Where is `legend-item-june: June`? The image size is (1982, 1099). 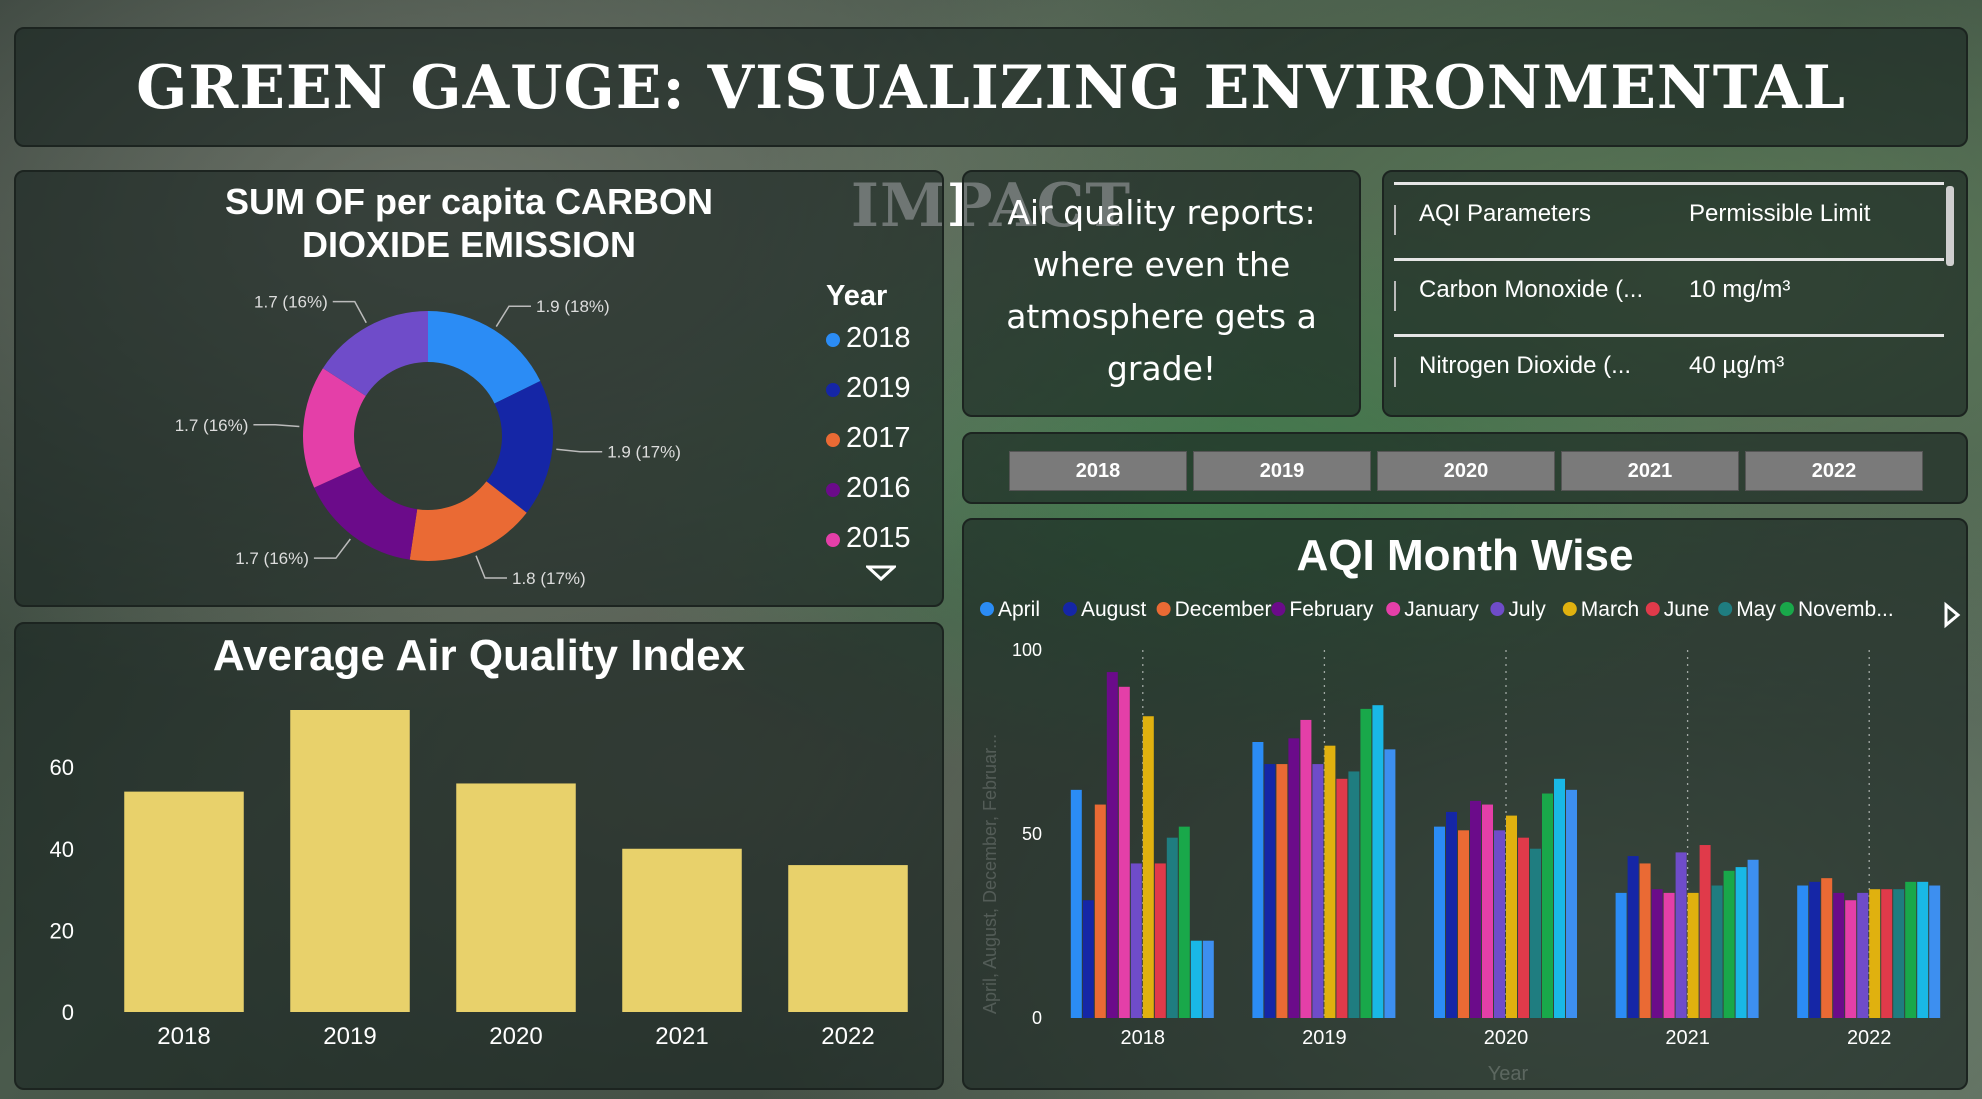
legend-item-june: June is located at coordinates (1687, 609).